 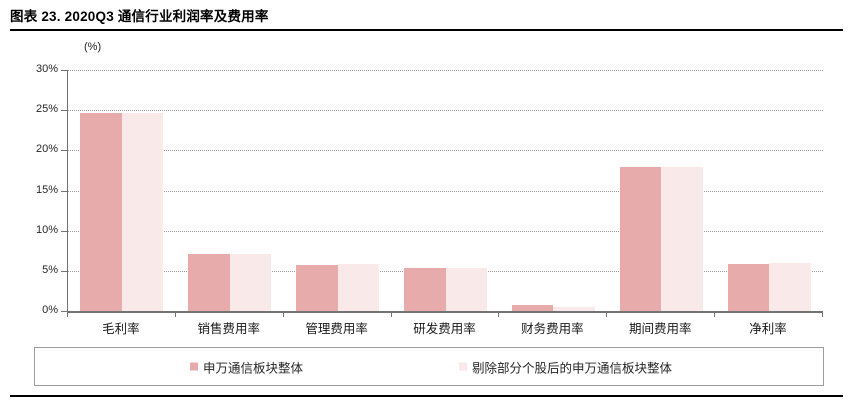 I want to click on legend-item-series1: 申万通信板块整体, so click(x=246, y=366).